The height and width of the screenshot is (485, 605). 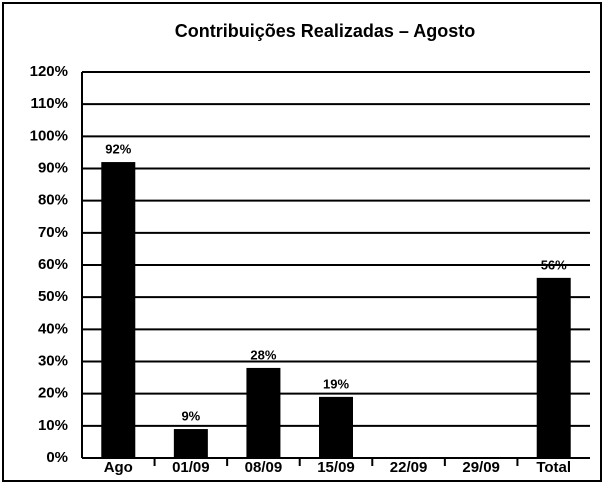 I want to click on y-tick-label: 40%, so click(x=53, y=328).